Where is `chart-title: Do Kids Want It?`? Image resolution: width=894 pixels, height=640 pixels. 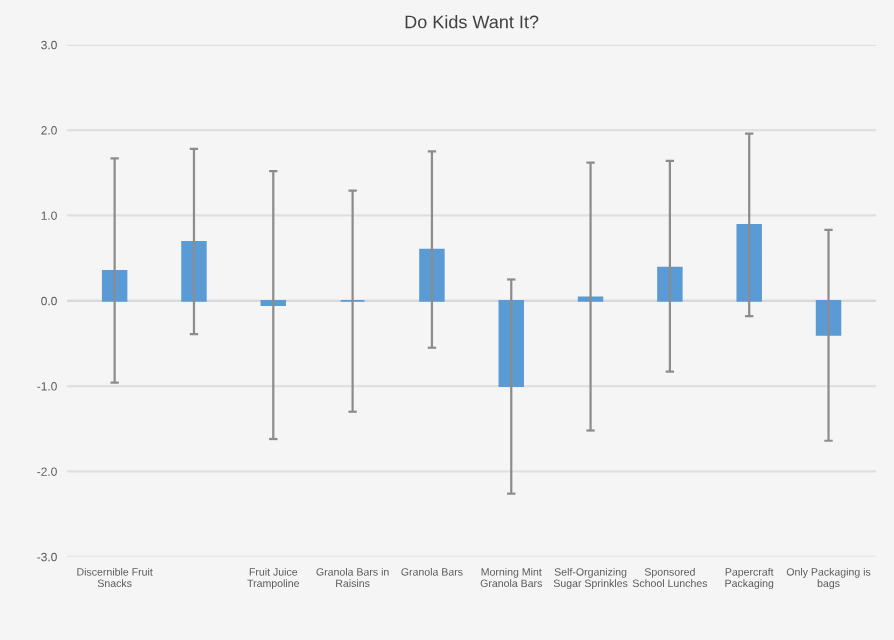 chart-title: Do Kids Want It? is located at coordinates (472, 22).